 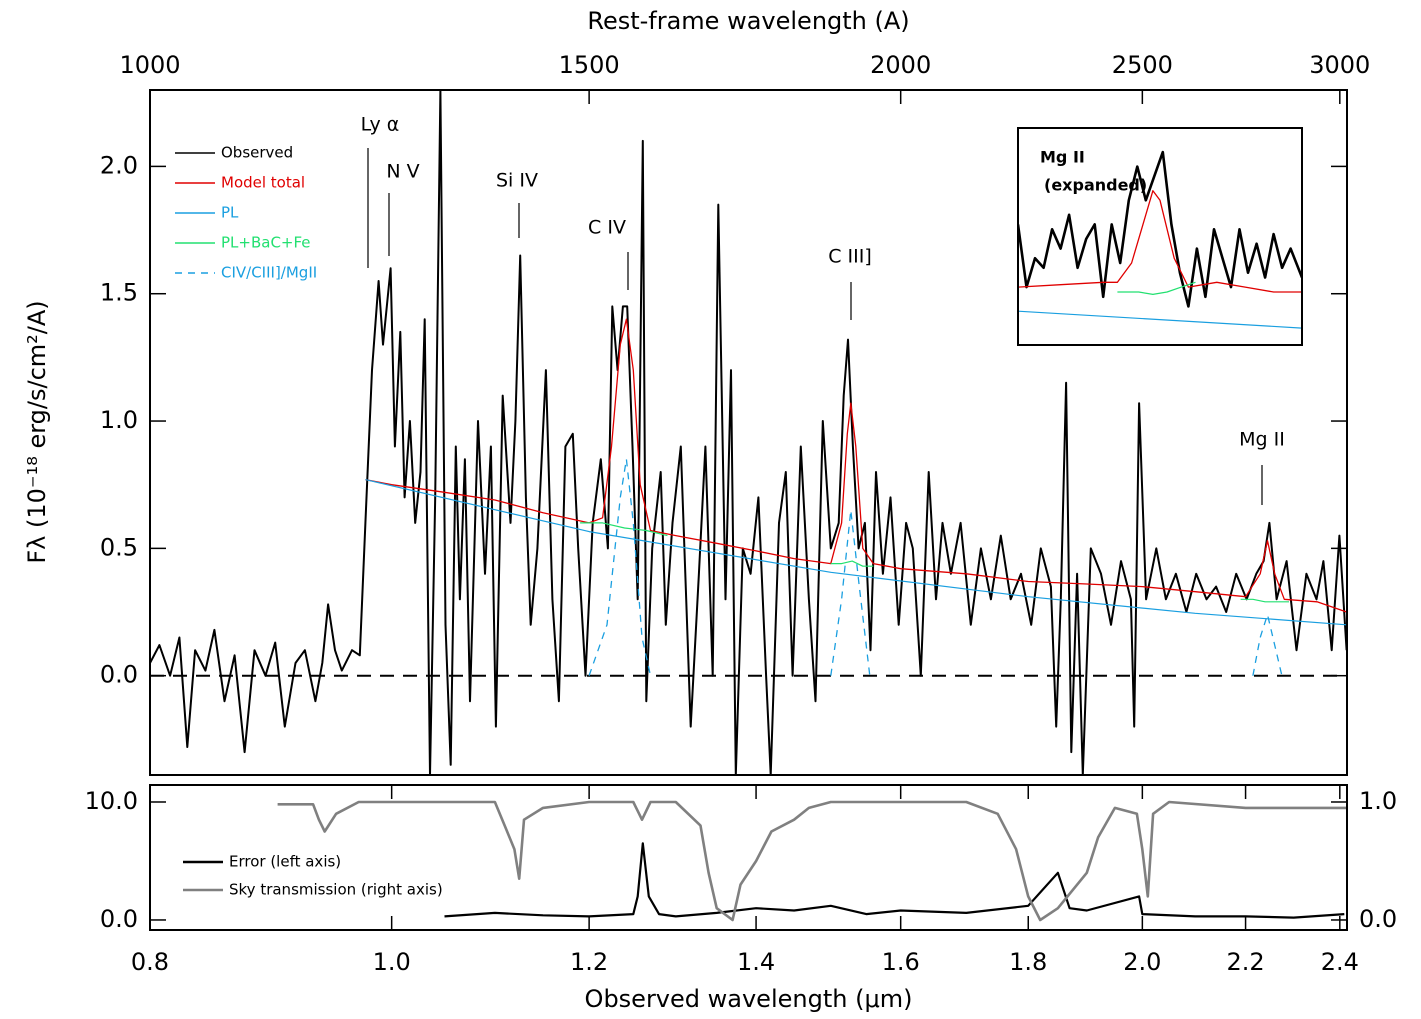 I want to click on y2-tick-label: 0.0, so click(x=1378, y=919).